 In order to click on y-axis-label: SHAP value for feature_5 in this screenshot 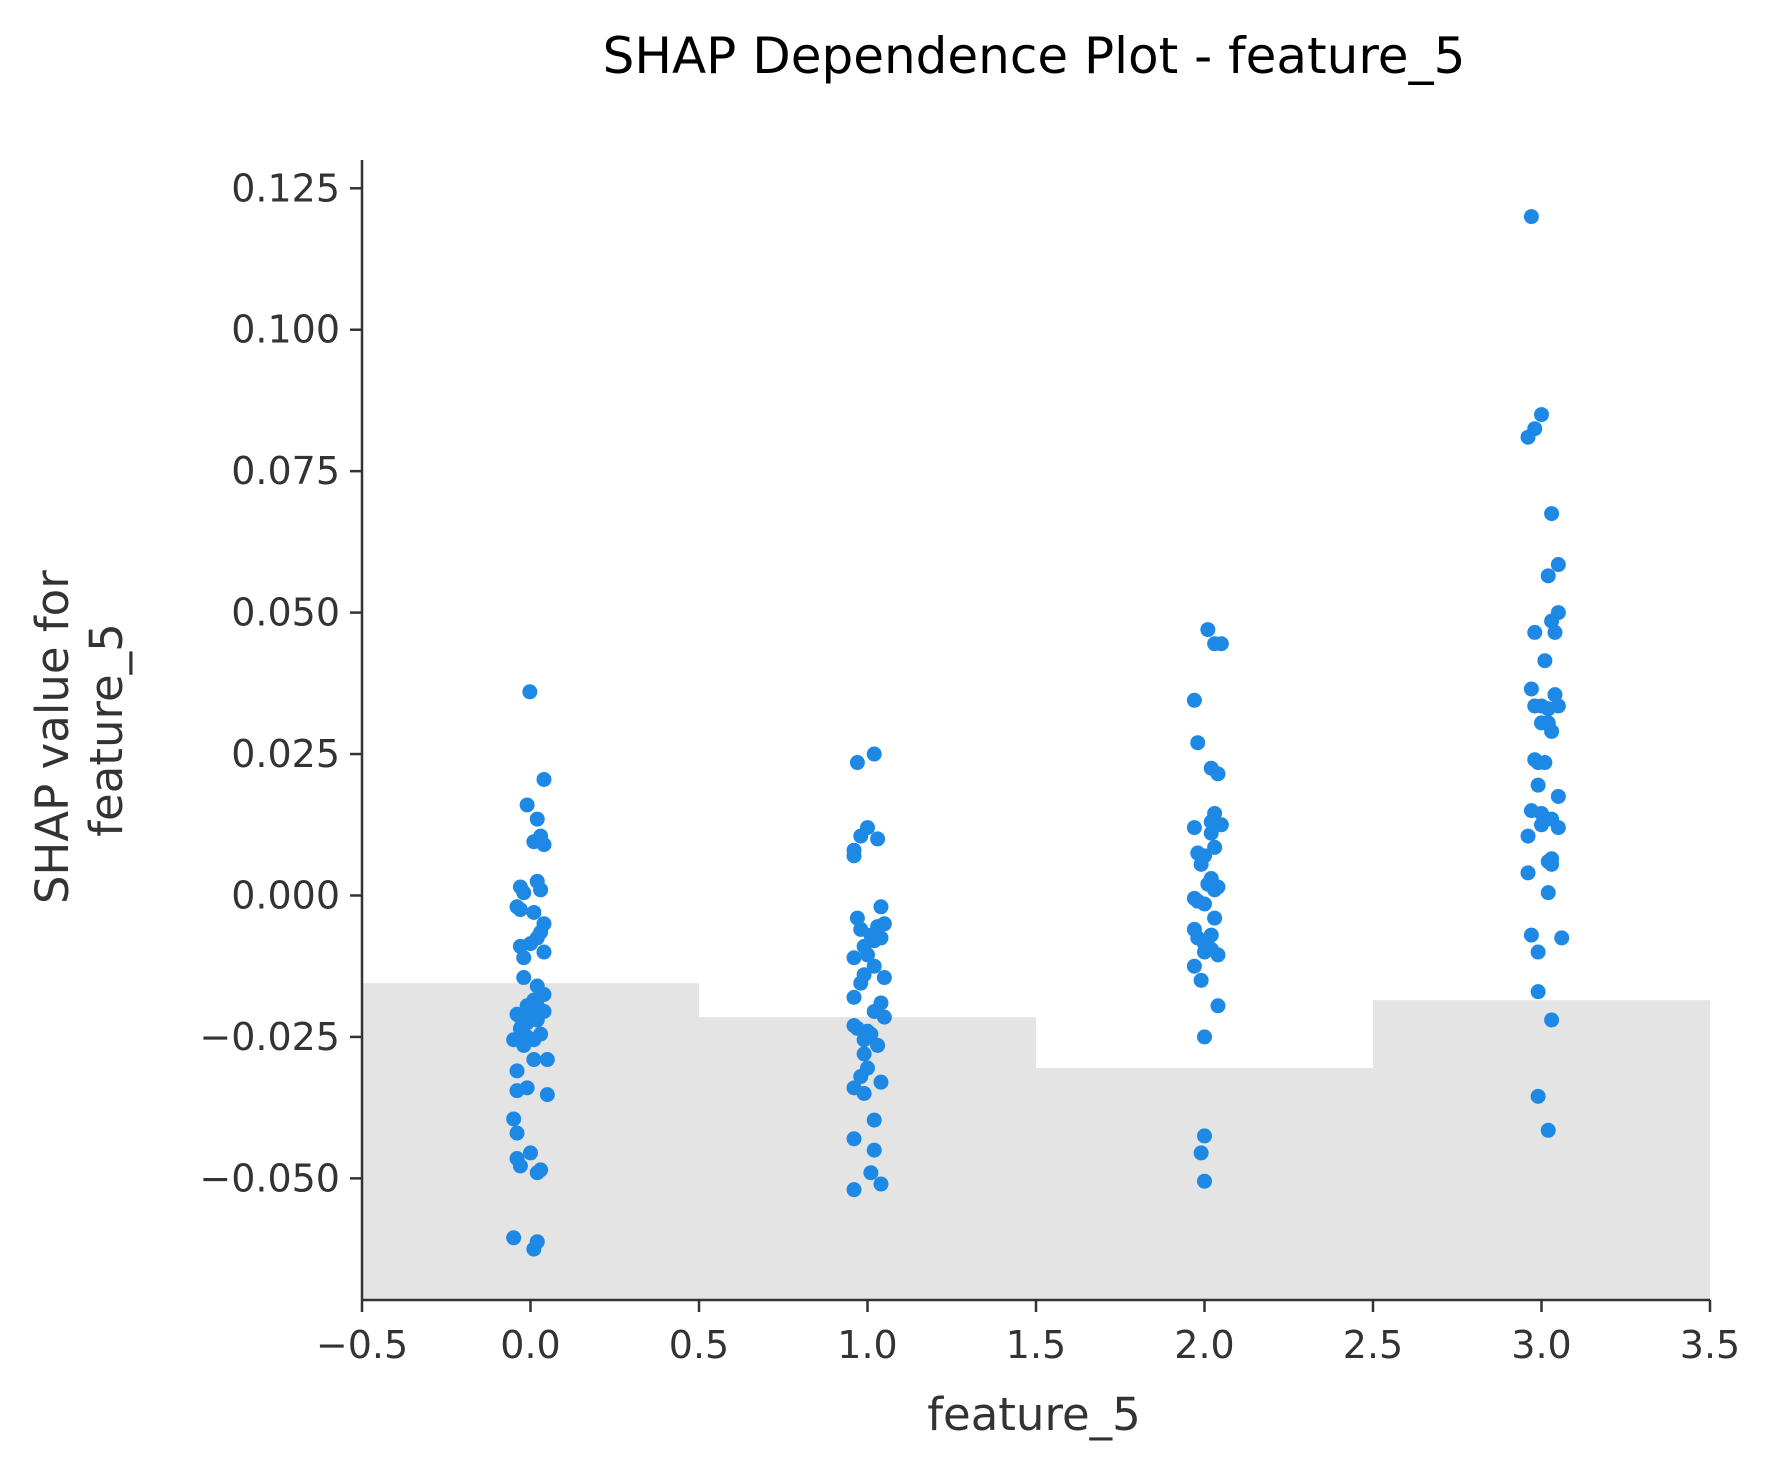, I will do `click(79, 730)`.